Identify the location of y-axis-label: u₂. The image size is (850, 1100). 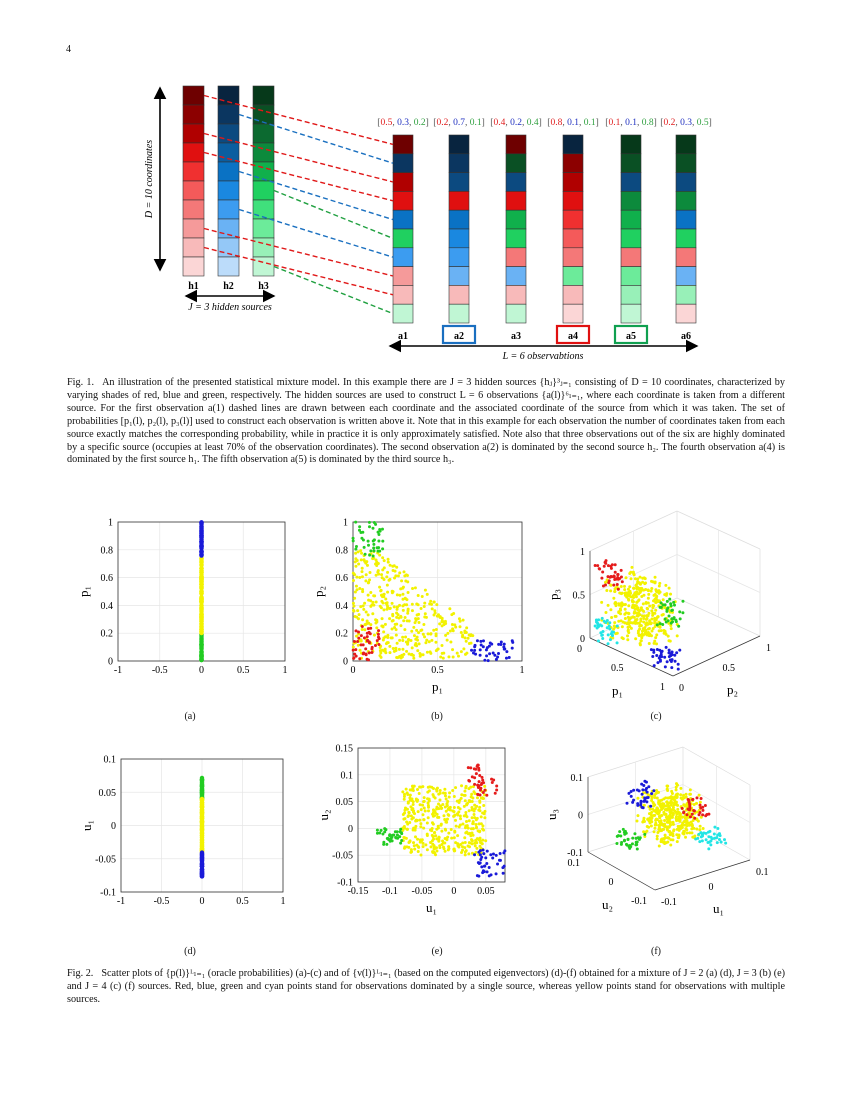
(323, 814).